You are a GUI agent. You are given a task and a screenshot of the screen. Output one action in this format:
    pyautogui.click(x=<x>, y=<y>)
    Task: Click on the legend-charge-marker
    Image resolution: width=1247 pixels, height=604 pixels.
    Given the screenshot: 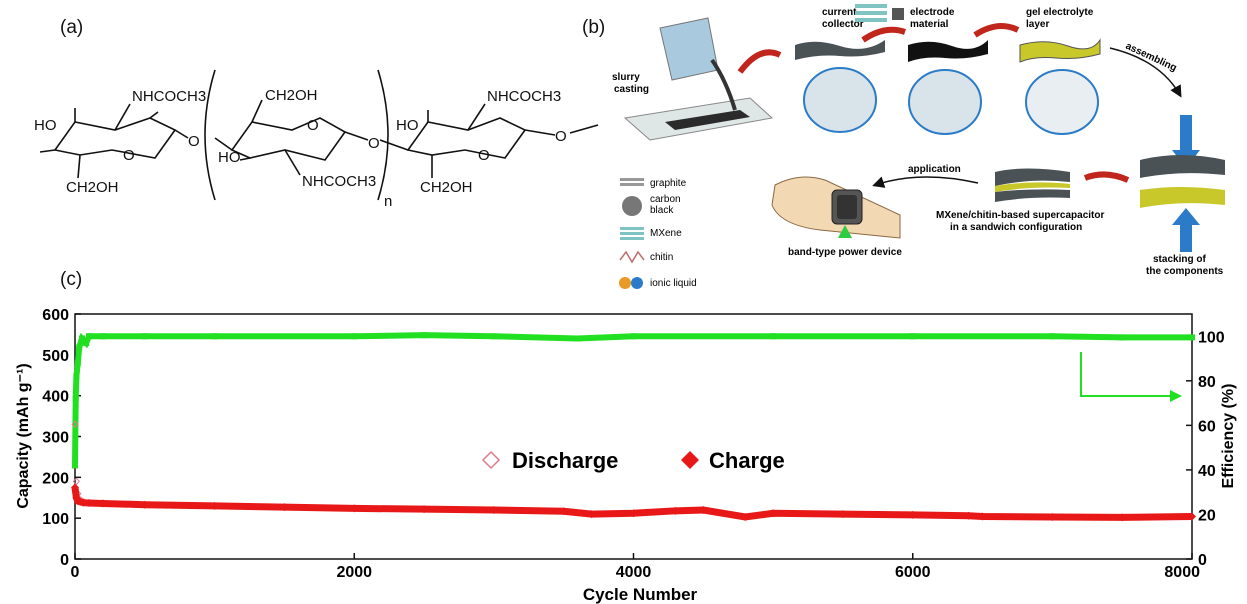 What is the action you would take?
    pyautogui.click(x=690, y=460)
    